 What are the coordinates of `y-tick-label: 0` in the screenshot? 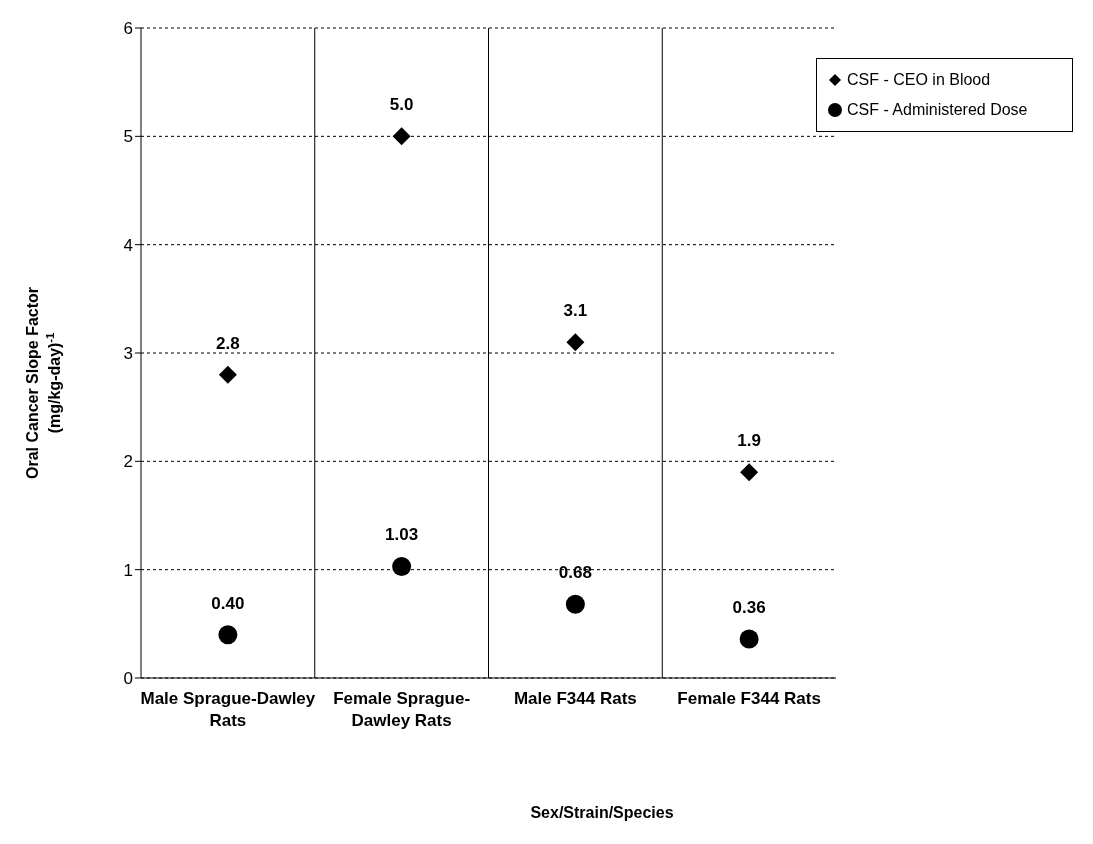 It's located at (128, 679).